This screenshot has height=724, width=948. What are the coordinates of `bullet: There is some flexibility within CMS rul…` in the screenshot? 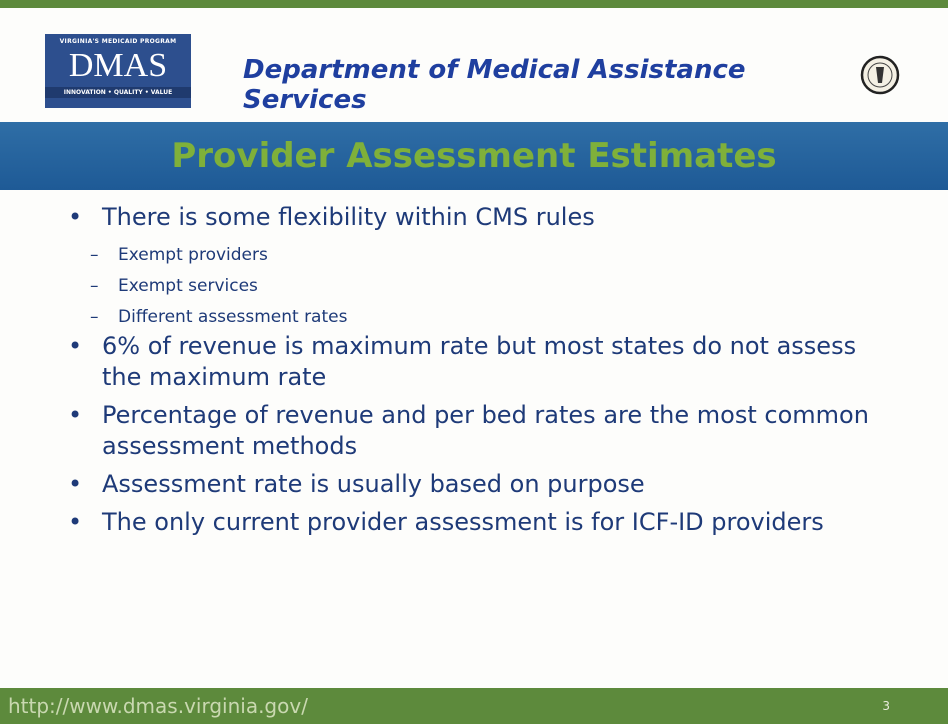 It's located at (478, 217).